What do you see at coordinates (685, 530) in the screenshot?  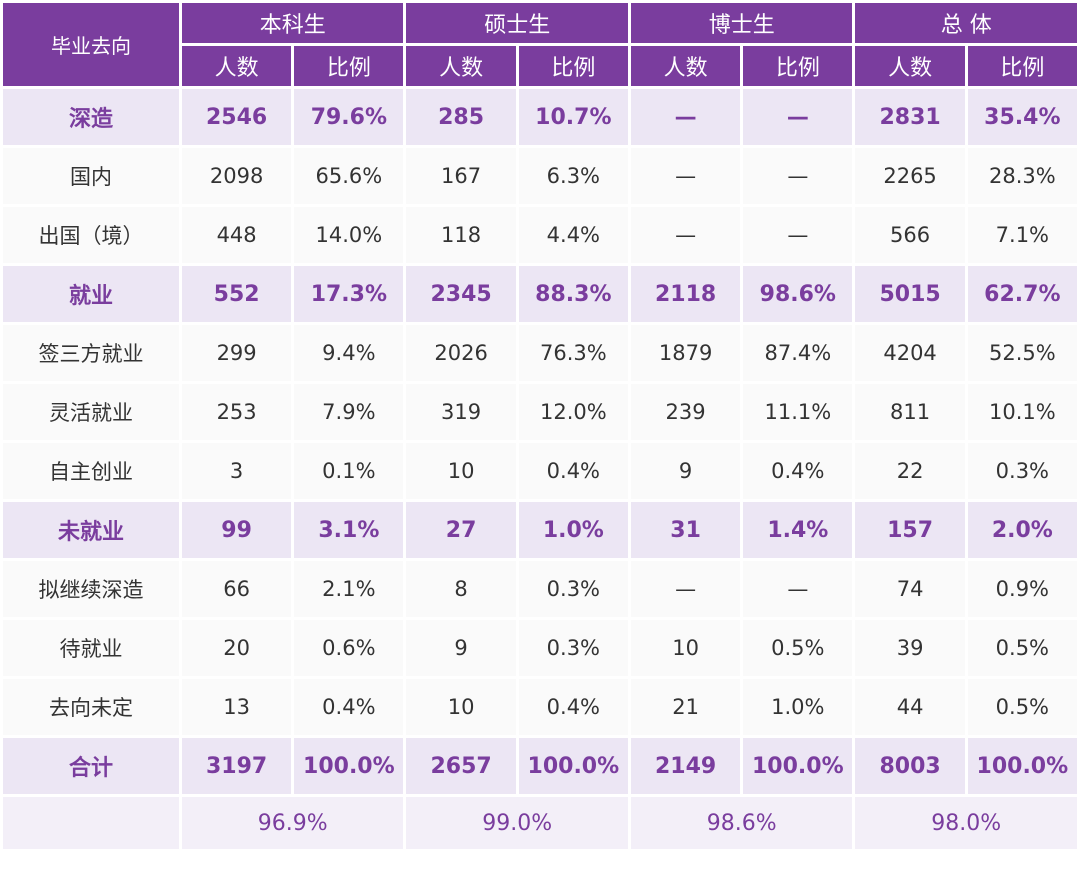 I see `count-cell: 31` at bounding box center [685, 530].